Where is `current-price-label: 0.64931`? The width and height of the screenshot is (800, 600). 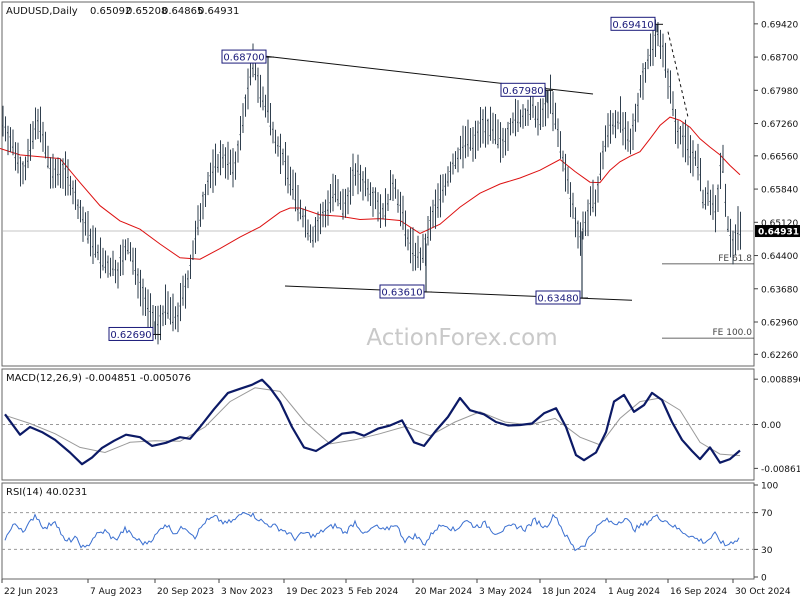 current-price-label: 0.64931 is located at coordinates (778, 233).